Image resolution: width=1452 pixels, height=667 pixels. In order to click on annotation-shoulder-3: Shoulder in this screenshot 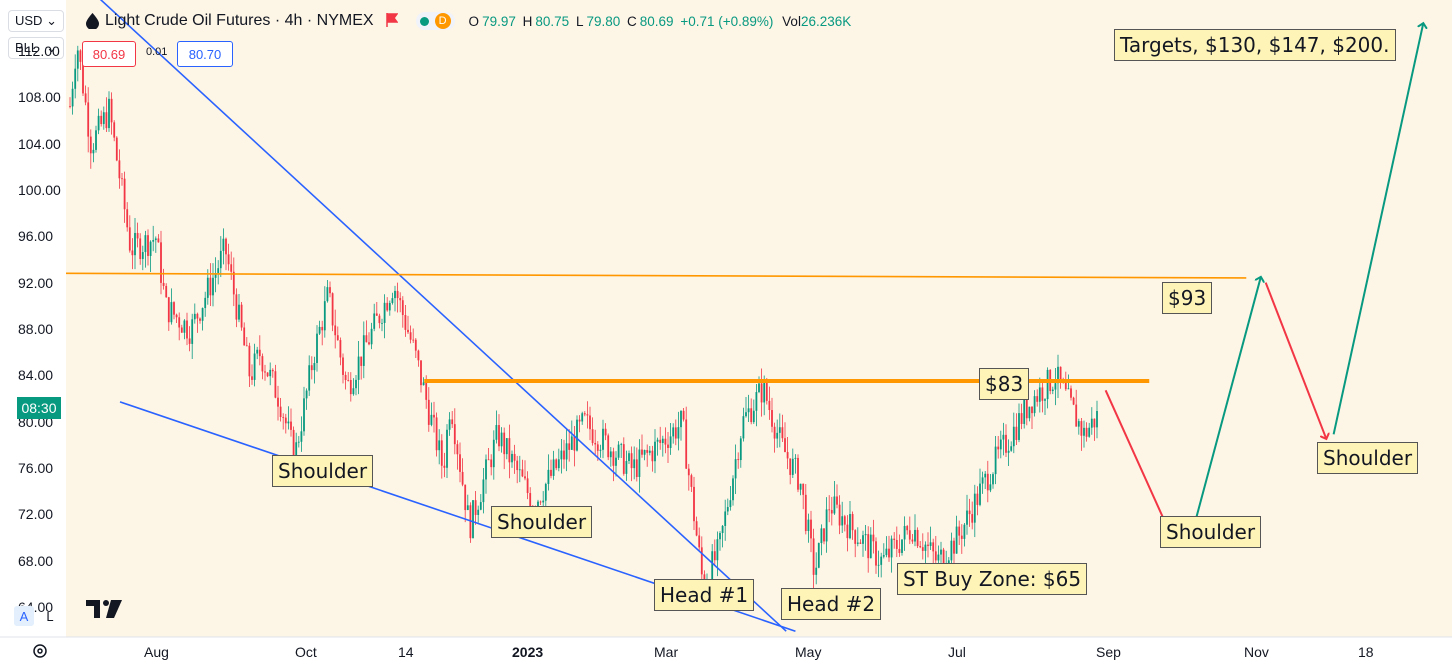, I will do `click(1211, 532)`.